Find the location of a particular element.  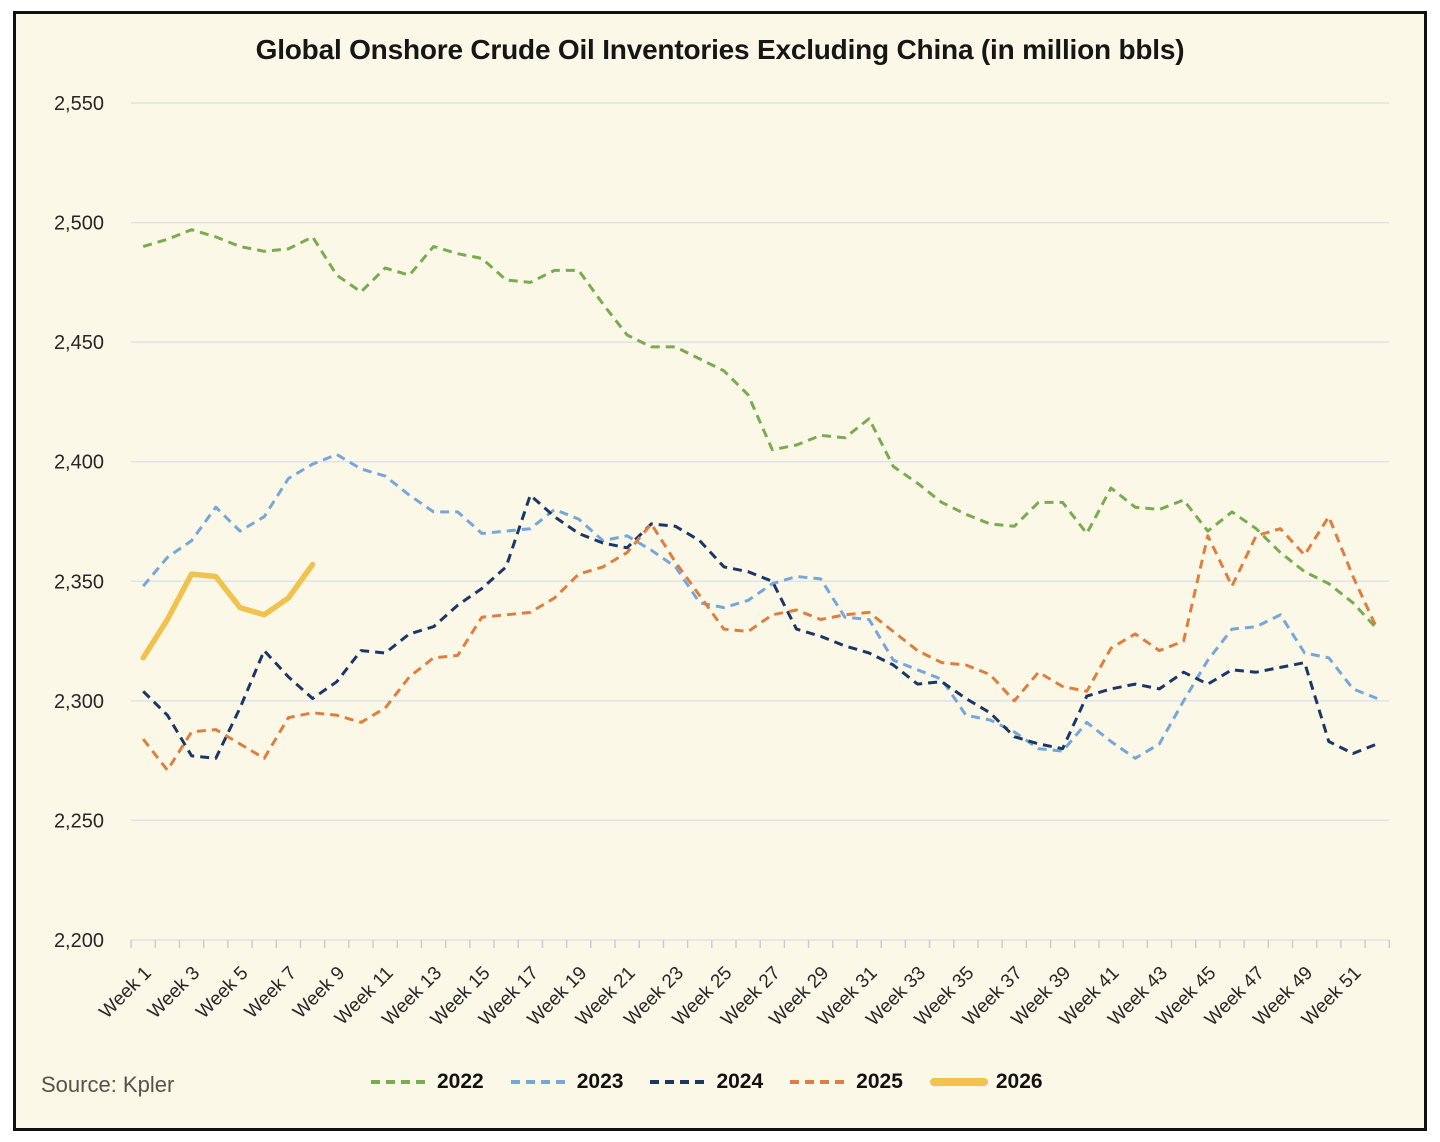

legend-item-2026: 2026 is located at coordinates (986, 1082).